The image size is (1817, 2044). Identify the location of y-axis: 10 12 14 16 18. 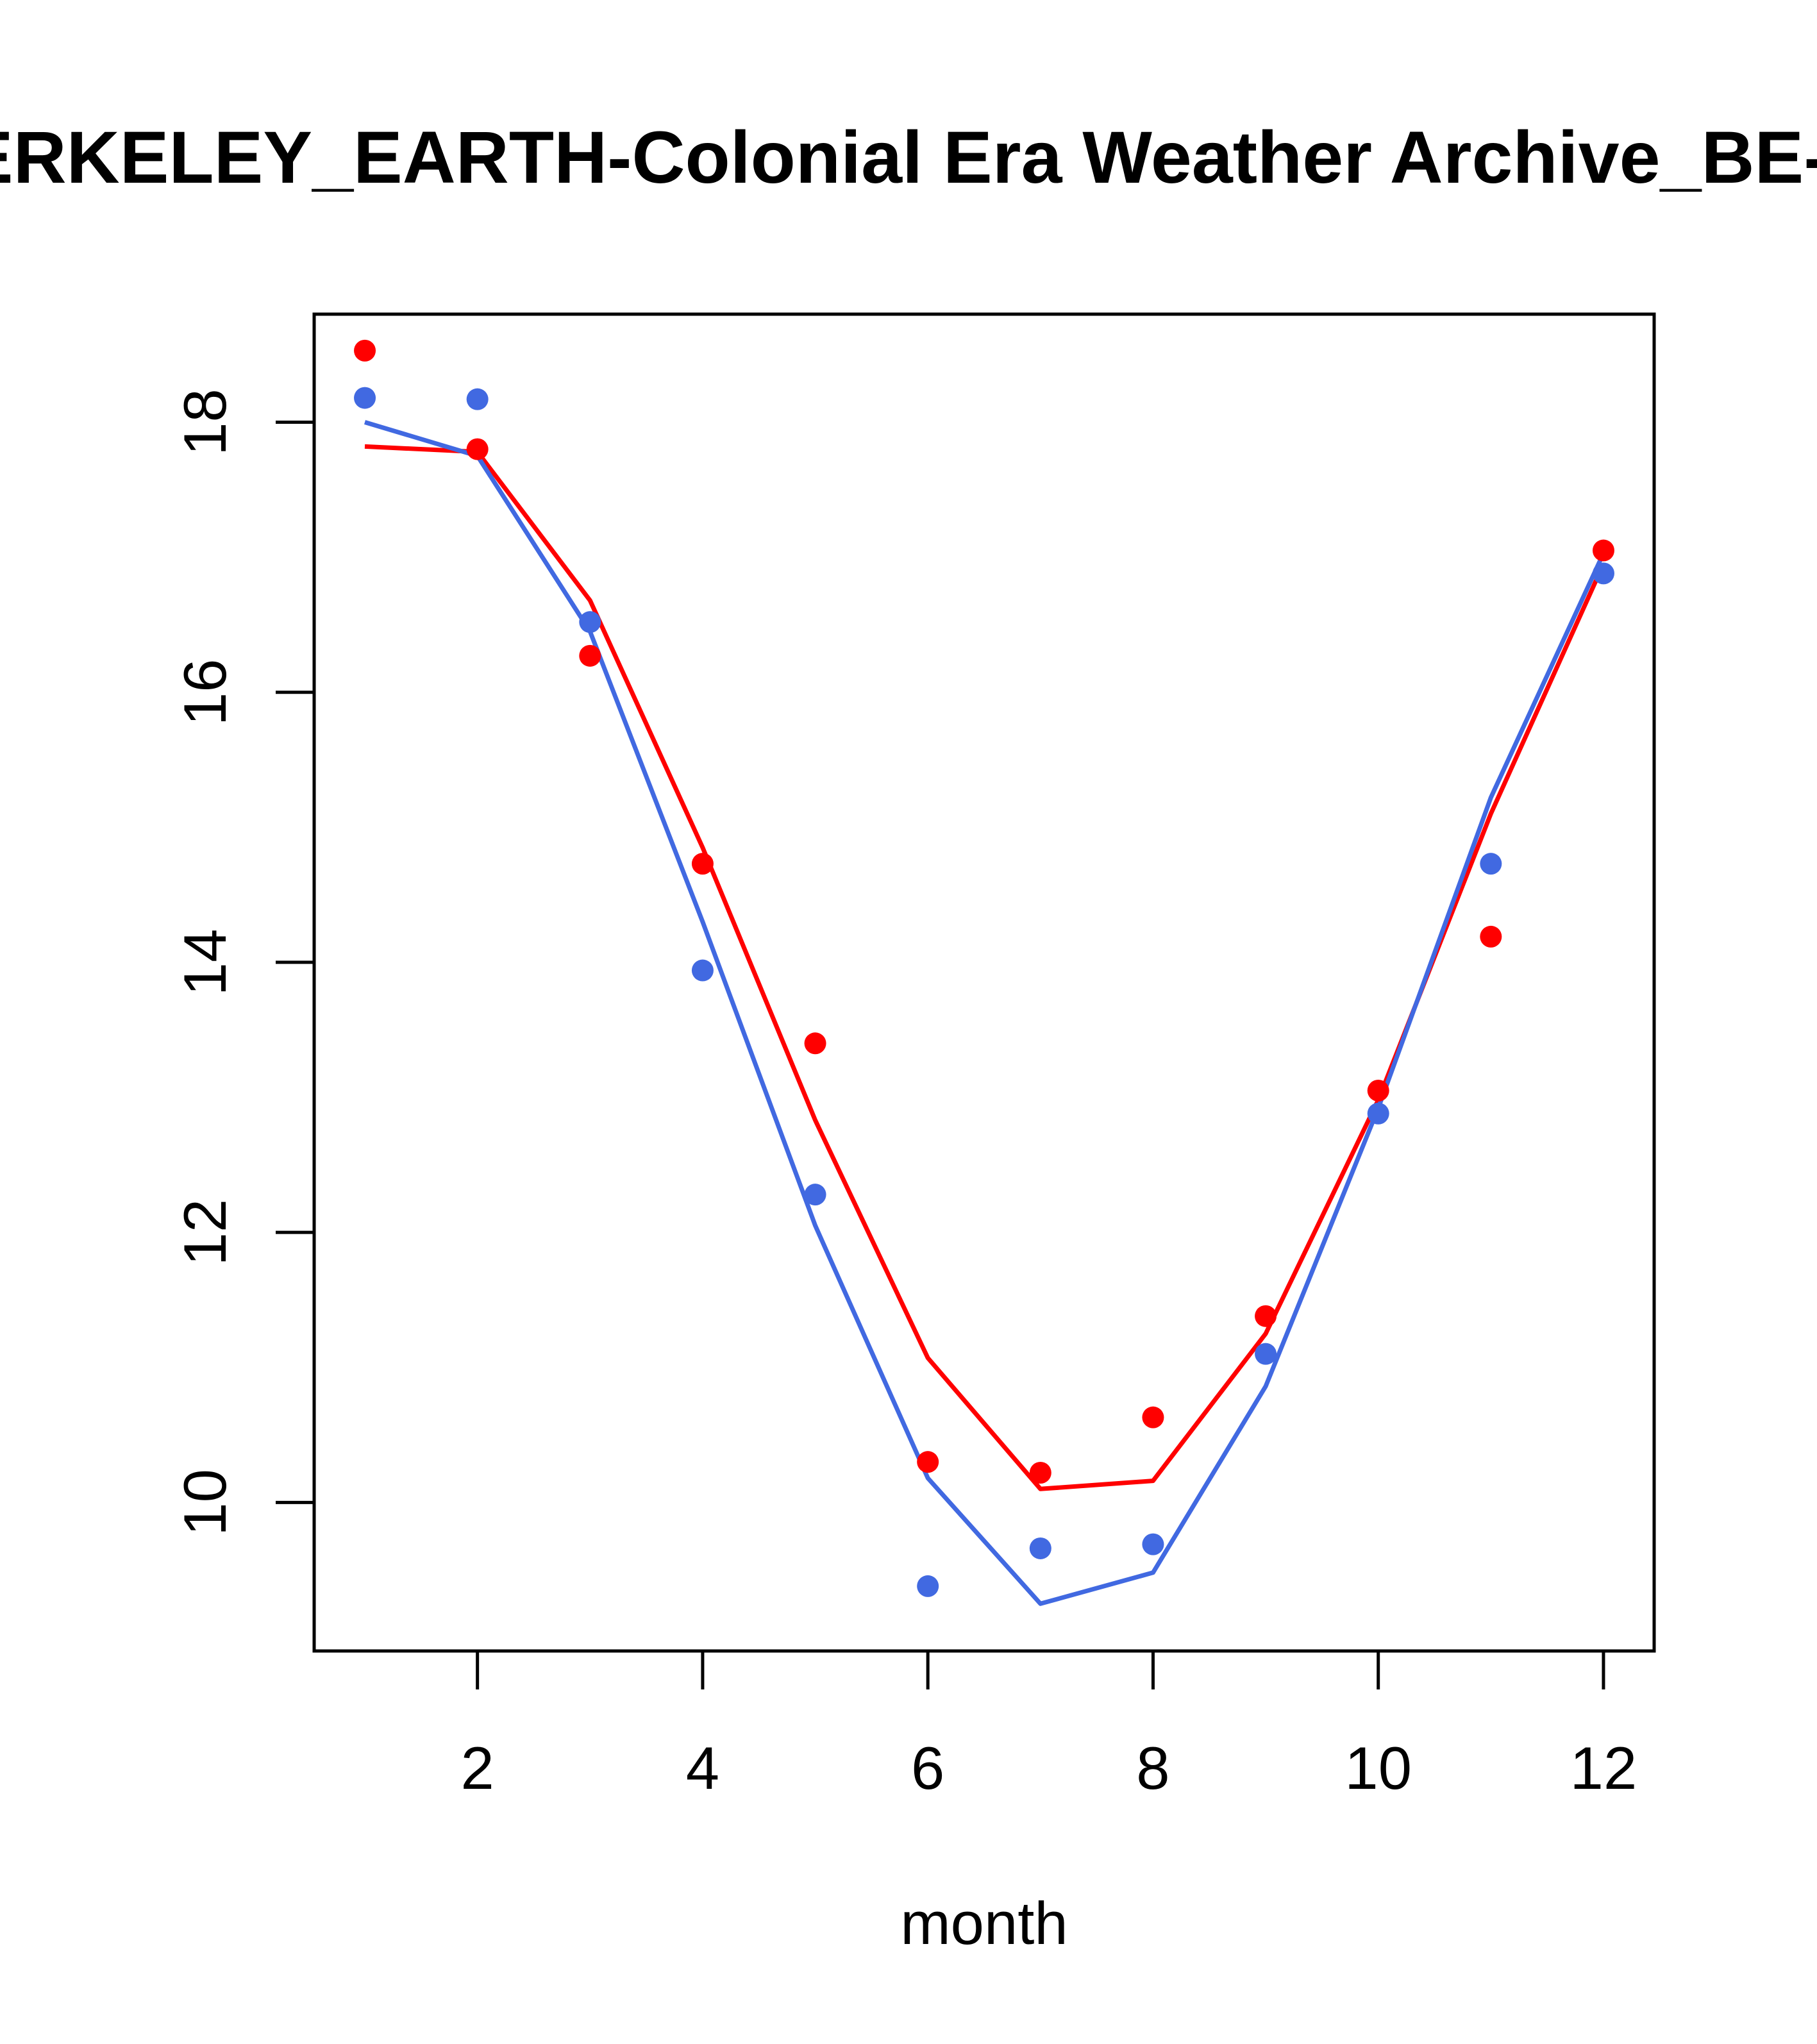
(243, 962).